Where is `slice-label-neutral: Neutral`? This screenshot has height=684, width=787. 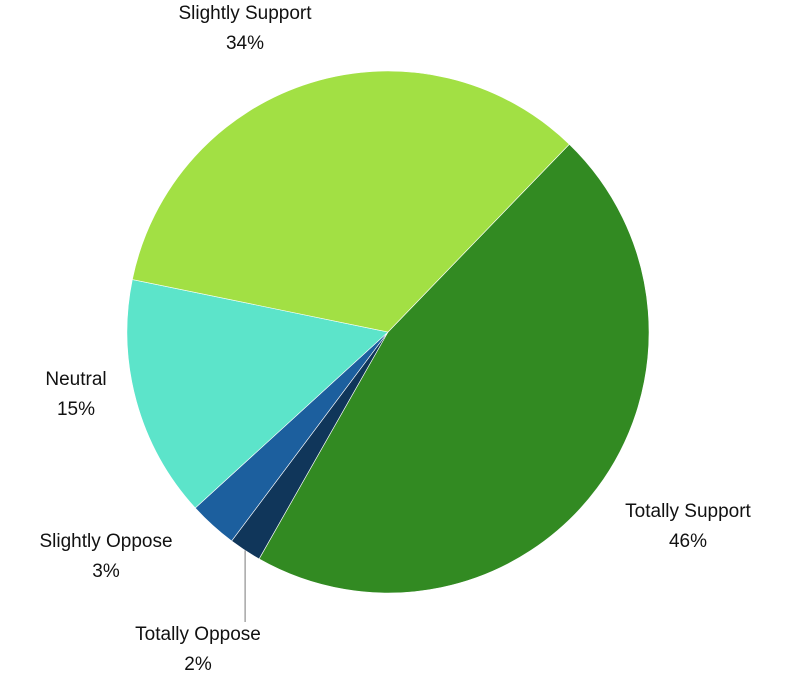
slice-label-neutral: Neutral is located at coordinates (75, 379).